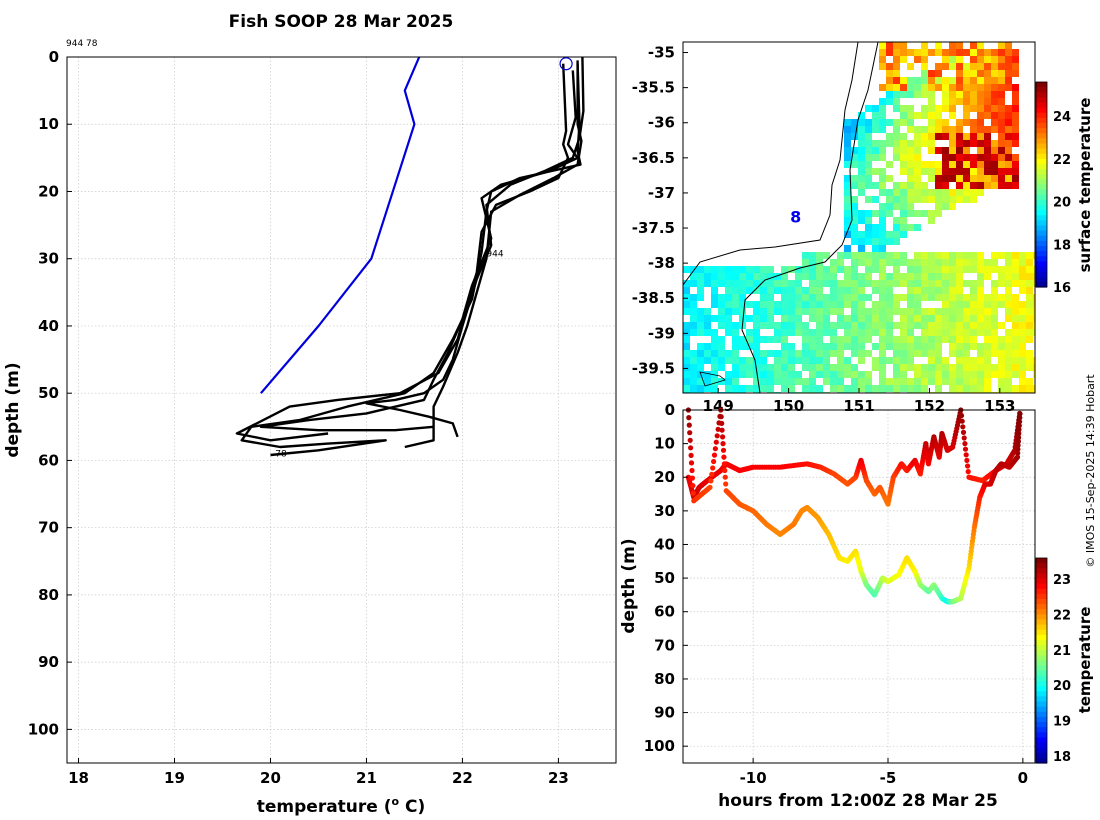 This screenshot has height=820, width=1100. Describe the element at coordinates (1041, 233) in the screenshot. I see `sst-colorbar-segment` at that location.